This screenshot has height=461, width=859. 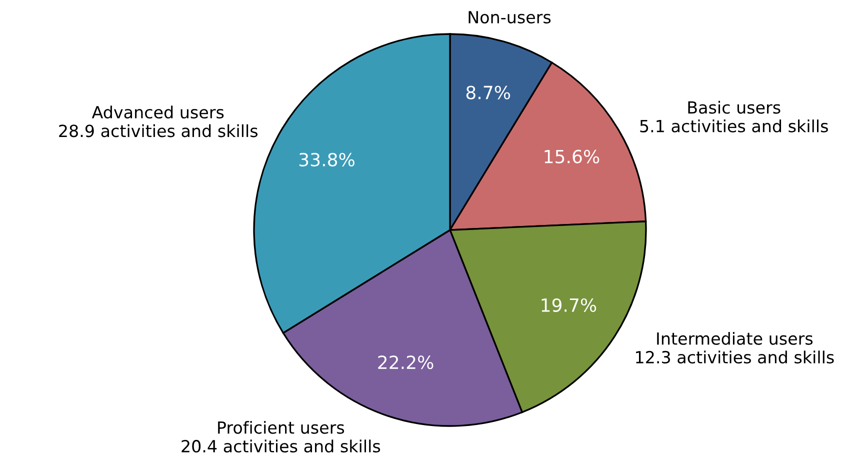 I want to click on slice-label: Non-users, so click(x=509, y=17).